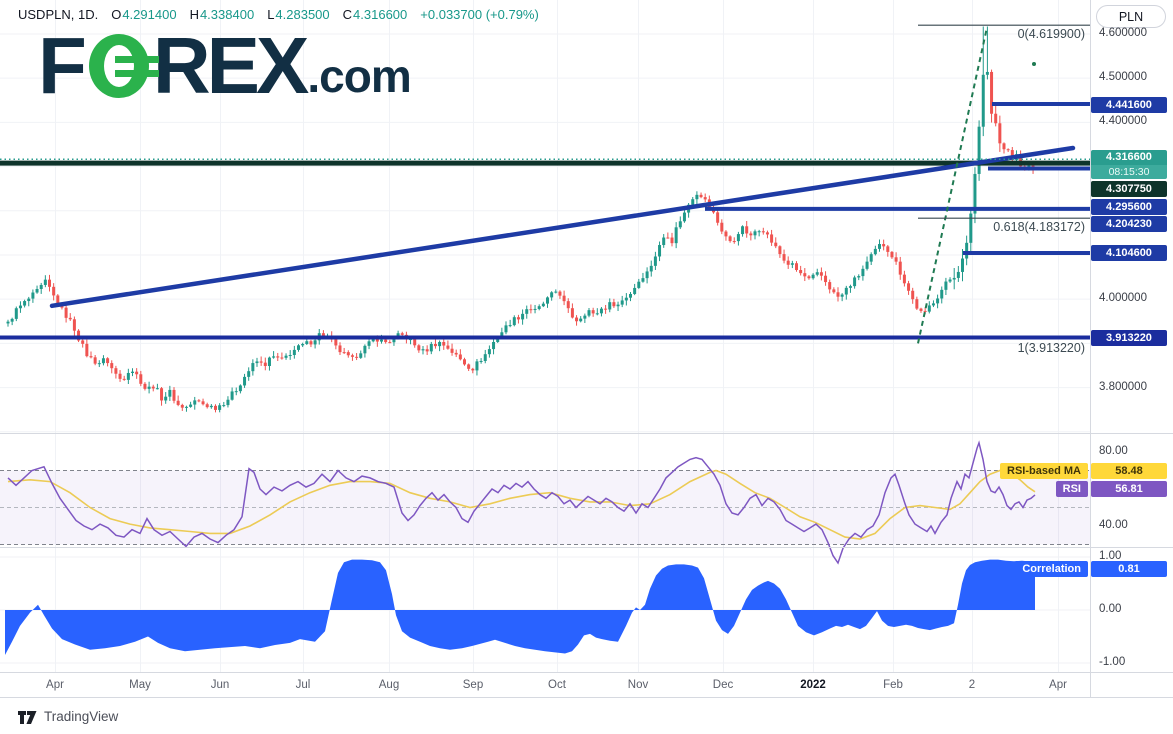  What do you see at coordinates (1129, 207) in the screenshot?
I see `price-level-badge: 4.295600` at bounding box center [1129, 207].